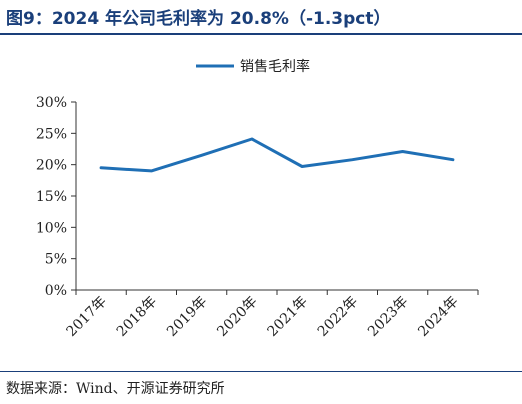 The height and width of the screenshot is (404, 522). Describe the element at coordinates (87, 317) in the screenshot. I see `x-tick-label: 2017年` at that location.